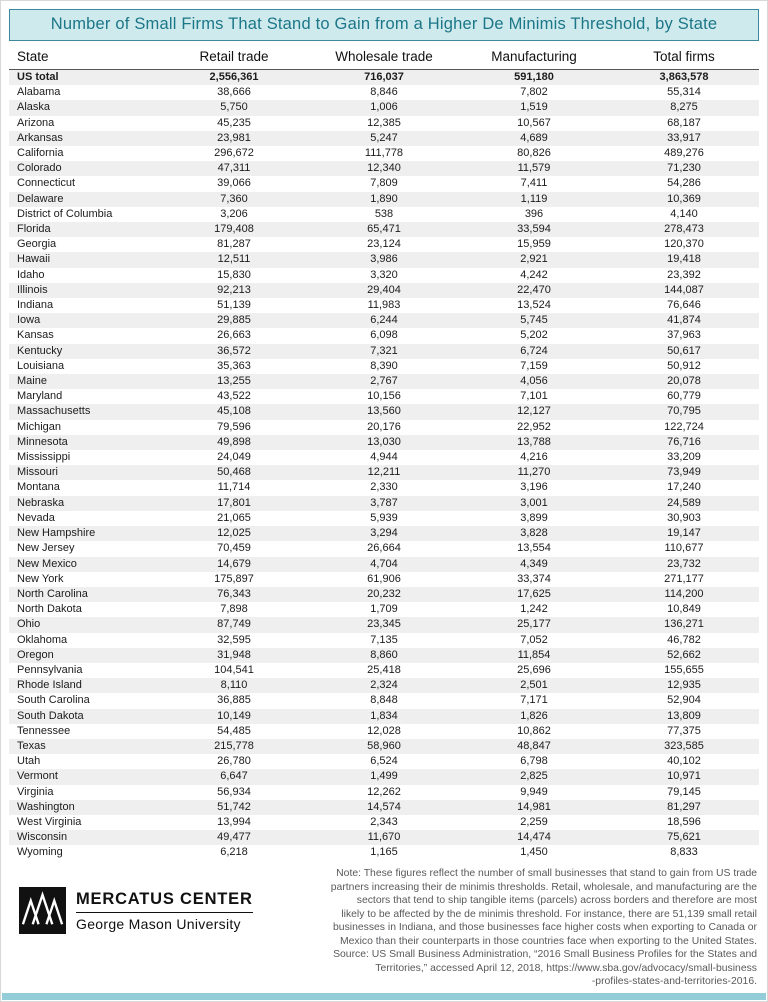 The image size is (768, 1002). I want to click on value-cell: 75,621, so click(684, 837).